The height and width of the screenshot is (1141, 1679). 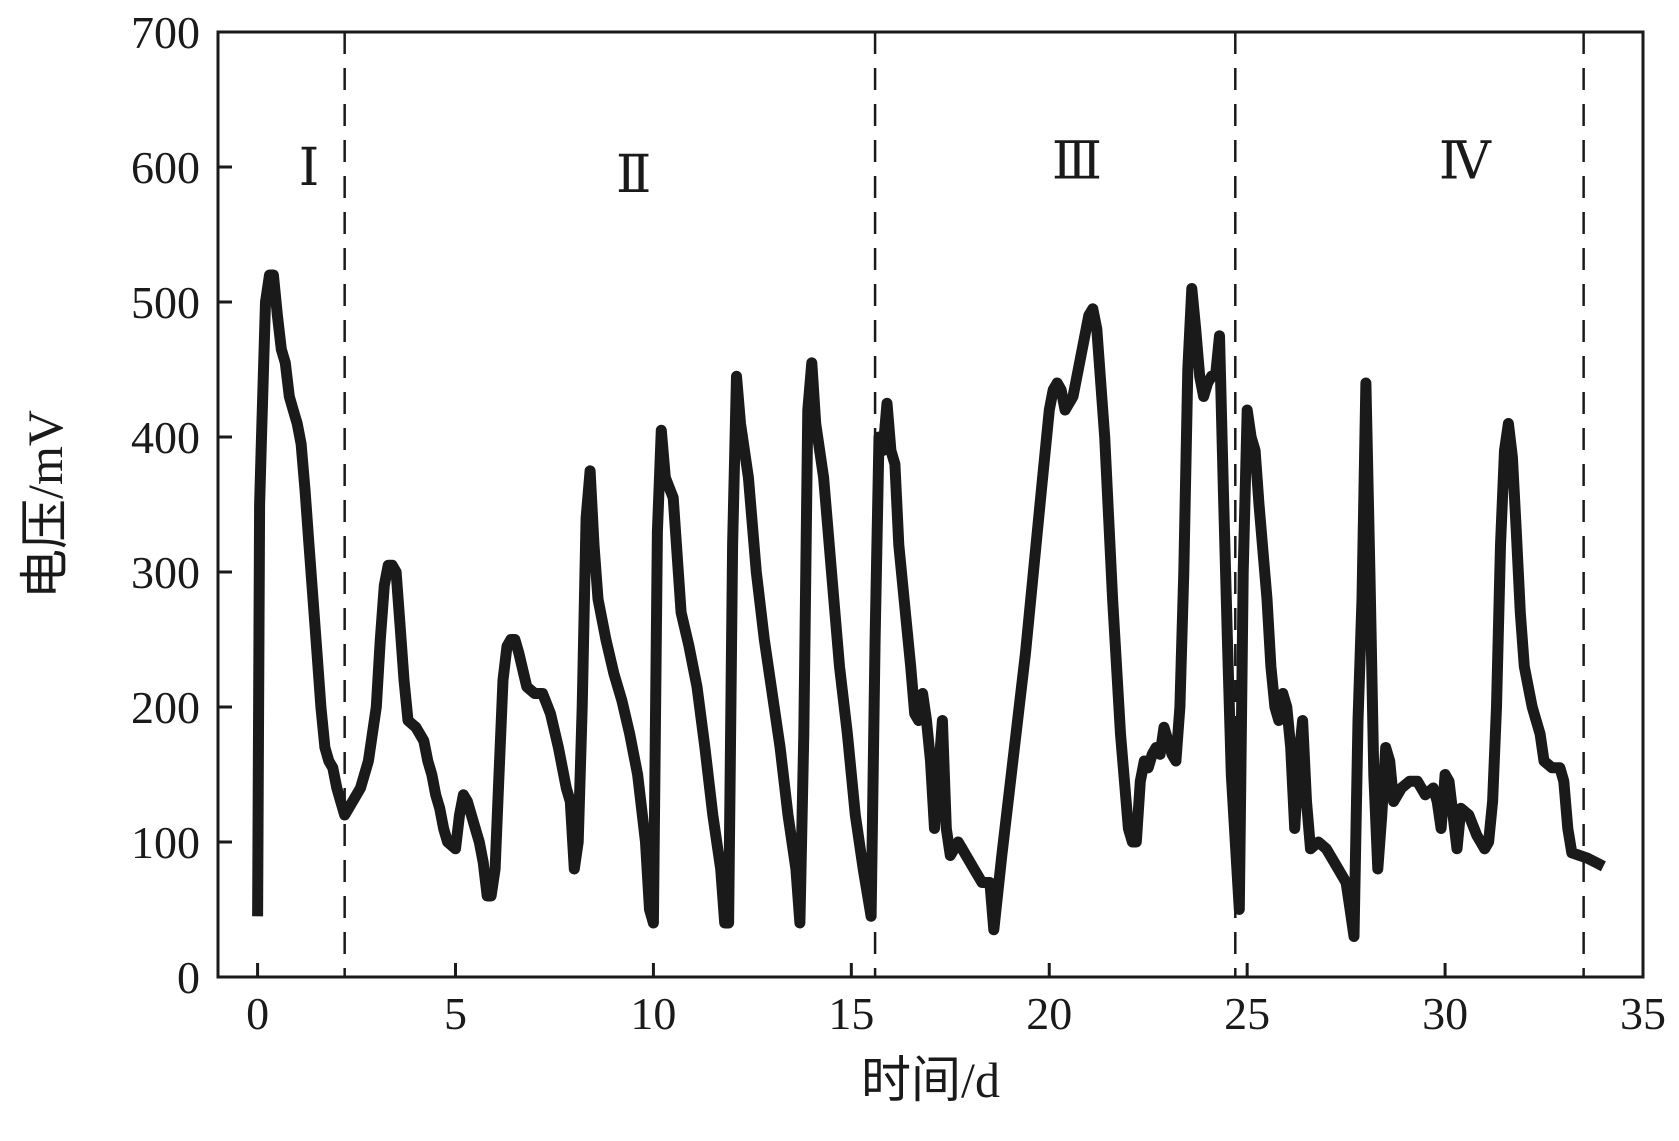 What do you see at coordinates (165, 32) in the screenshot?
I see `y-tick-label-7: 700` at bounding box center [165, 32].